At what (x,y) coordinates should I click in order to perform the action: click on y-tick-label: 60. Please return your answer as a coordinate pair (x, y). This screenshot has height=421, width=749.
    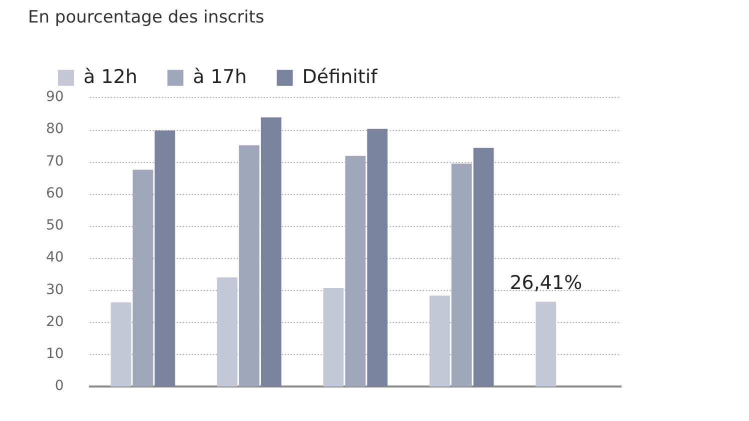
    Looking at the image, I should click on (55, 193).